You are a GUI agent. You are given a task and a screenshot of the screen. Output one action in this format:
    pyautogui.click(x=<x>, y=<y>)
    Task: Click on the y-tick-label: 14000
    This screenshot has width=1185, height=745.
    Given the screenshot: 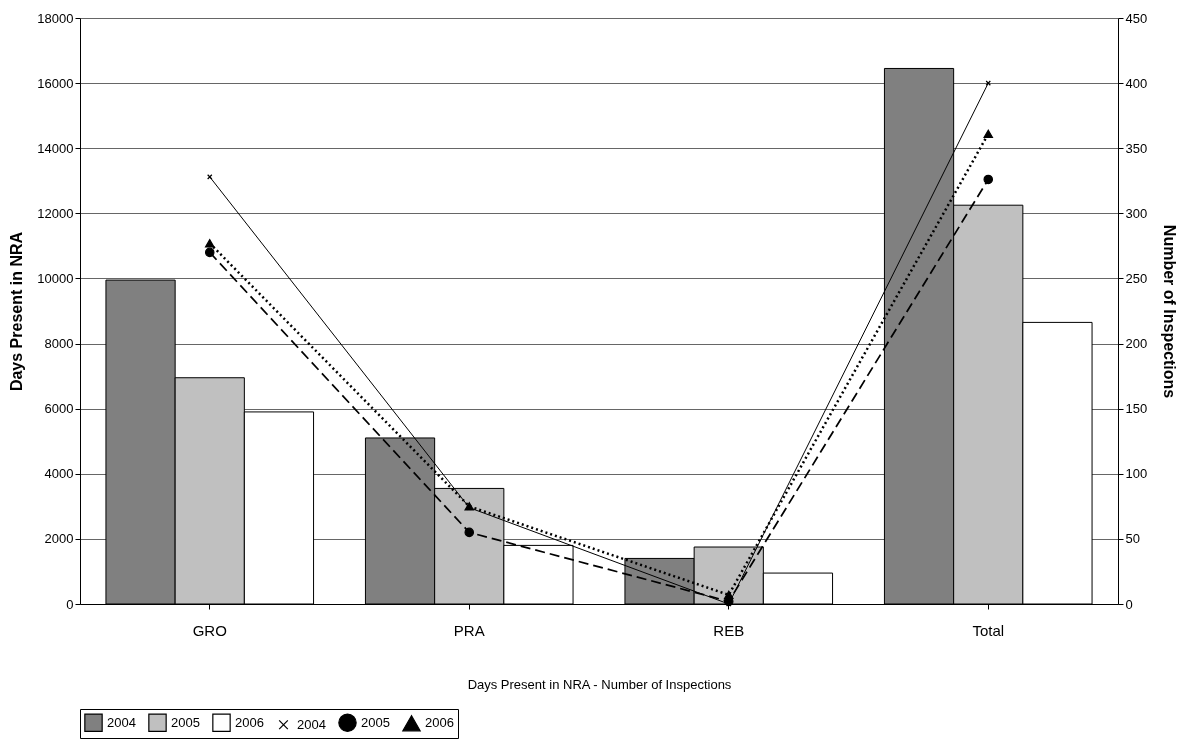 What is the action you would take?
    pyautogui.click(x=55, y=148)
    